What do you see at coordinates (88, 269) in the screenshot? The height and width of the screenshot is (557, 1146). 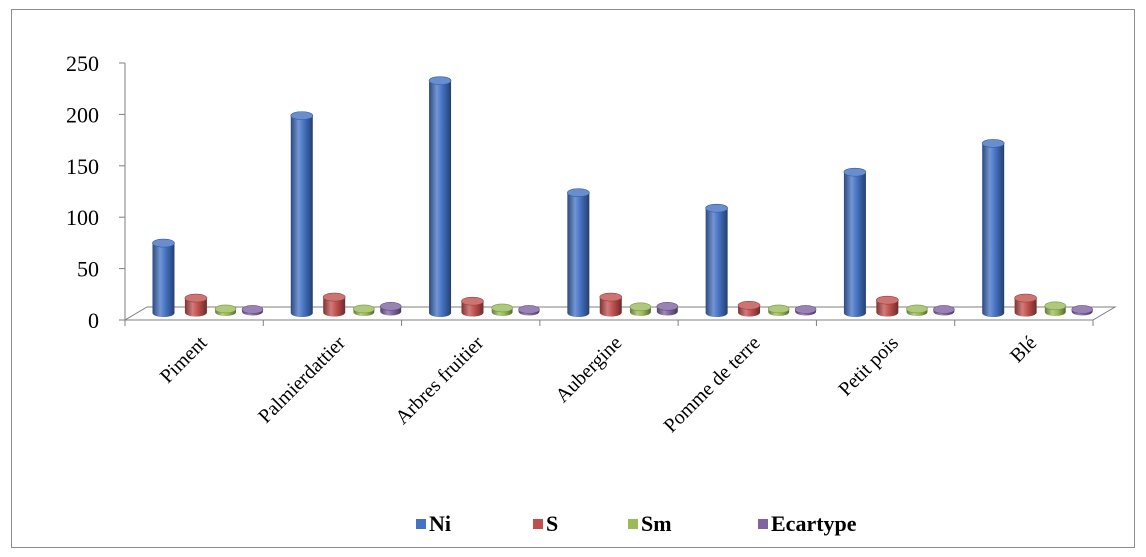 I see `y-tick-label-50: 50` at bounding box center [88, 269].